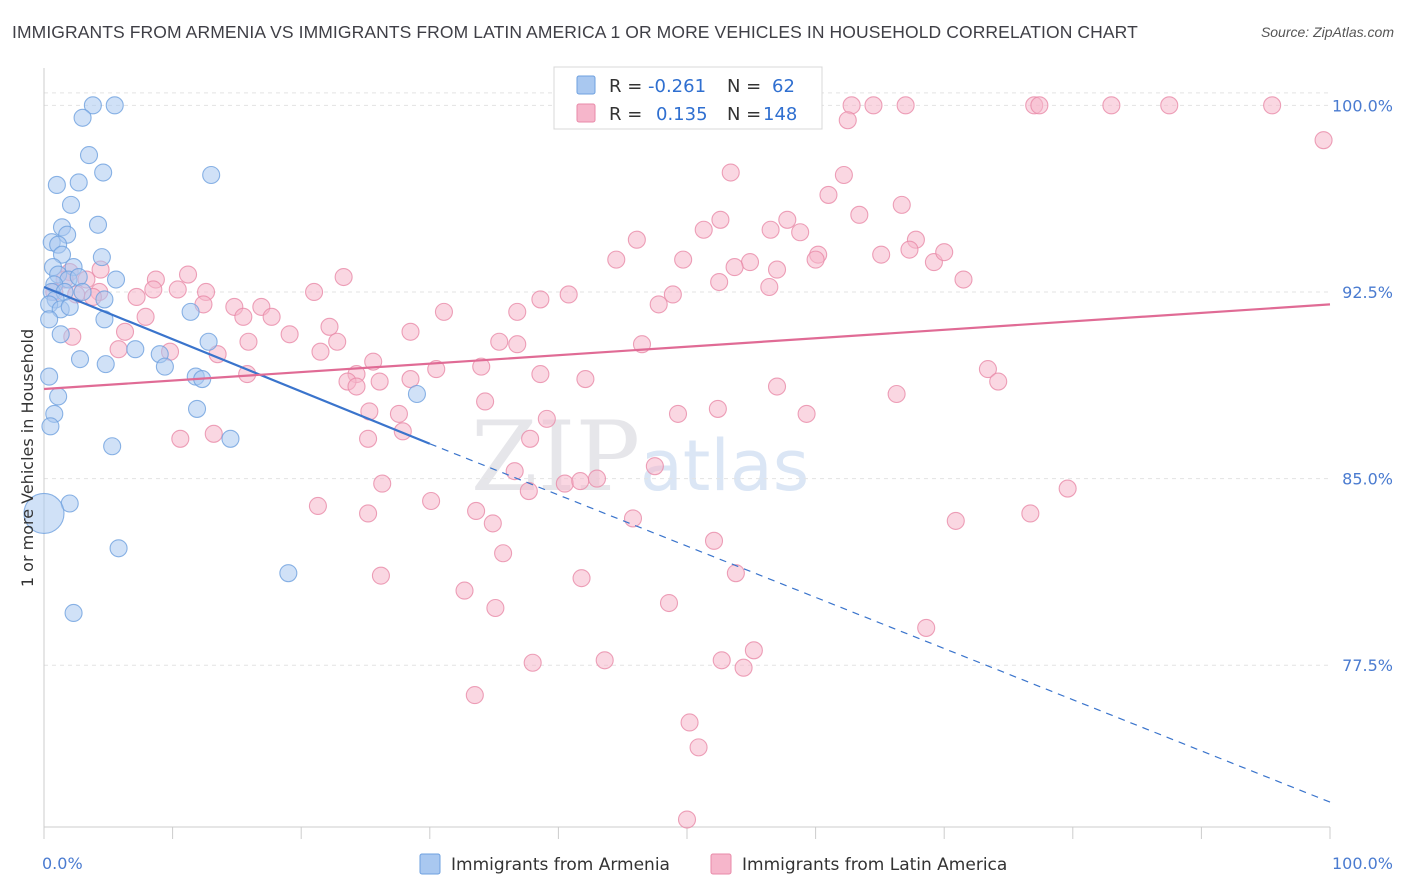 This screenshot has width=1406, height=892. Describe the element at coordinates (27, 458) in the screenshot. I see `y-axis-label: 1 or more Vehicles in Household` at that location.